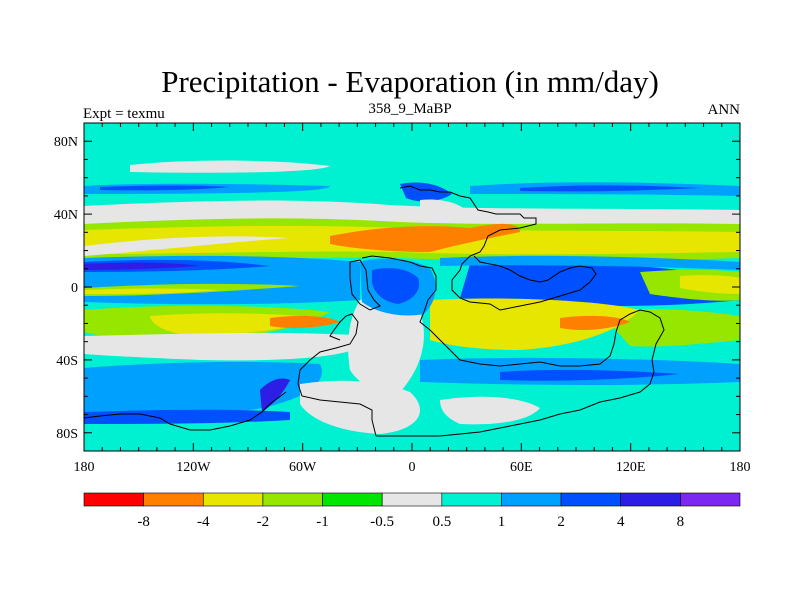 The image size is (800, 600). I want to click on coastline-gondwana, so click(513, 346).